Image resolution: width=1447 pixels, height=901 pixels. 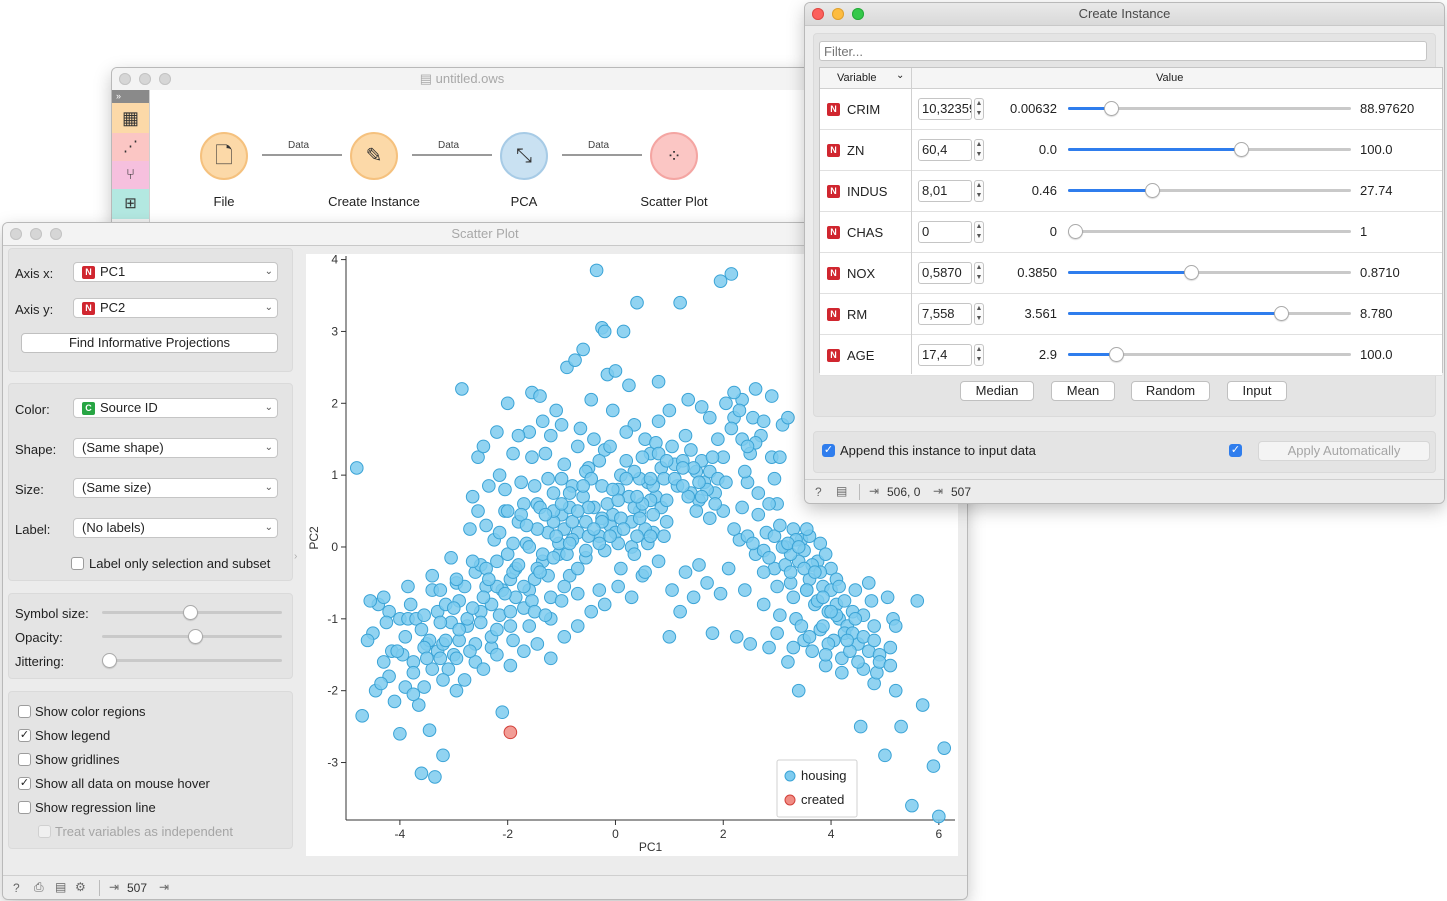 What do you see at coordinates (828, 450) in the screenshot?
I see `append-instance-checkbox: ✓` at bounding box center [828, 450].